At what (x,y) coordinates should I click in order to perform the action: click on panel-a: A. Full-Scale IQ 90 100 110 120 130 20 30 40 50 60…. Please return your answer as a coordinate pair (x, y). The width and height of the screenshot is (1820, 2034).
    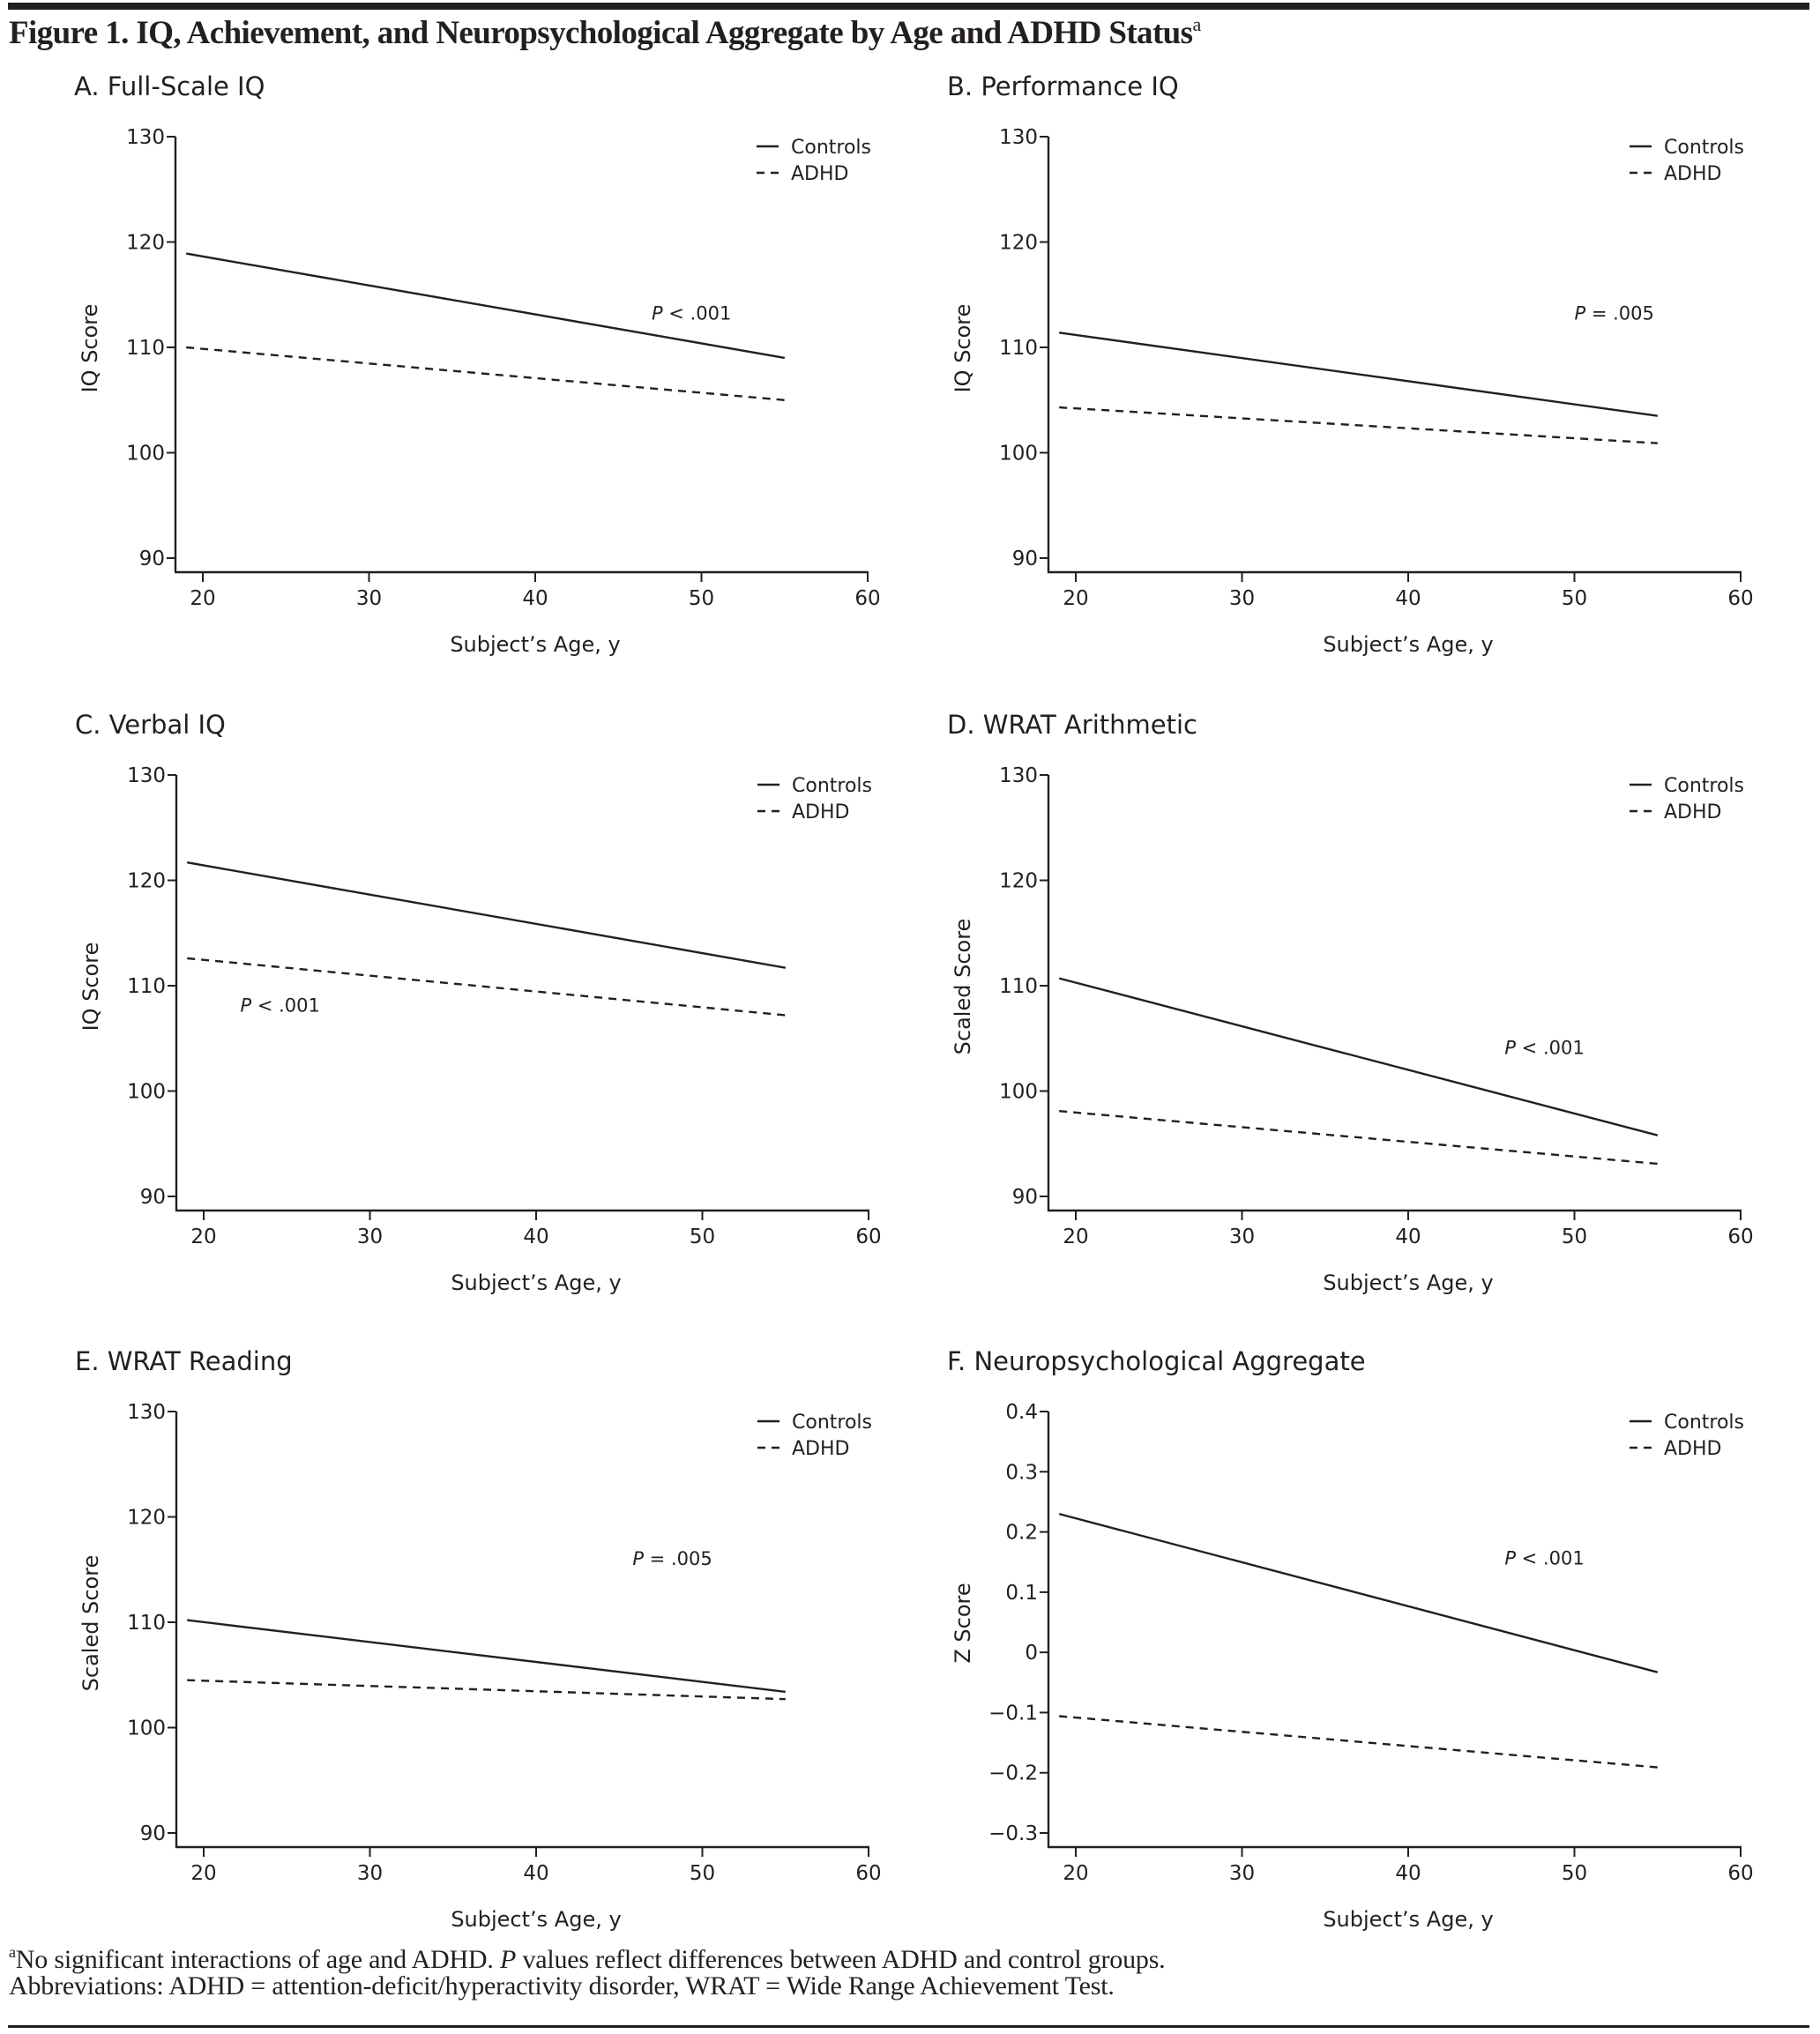
    Looking at the image, I should click on (477, 364).